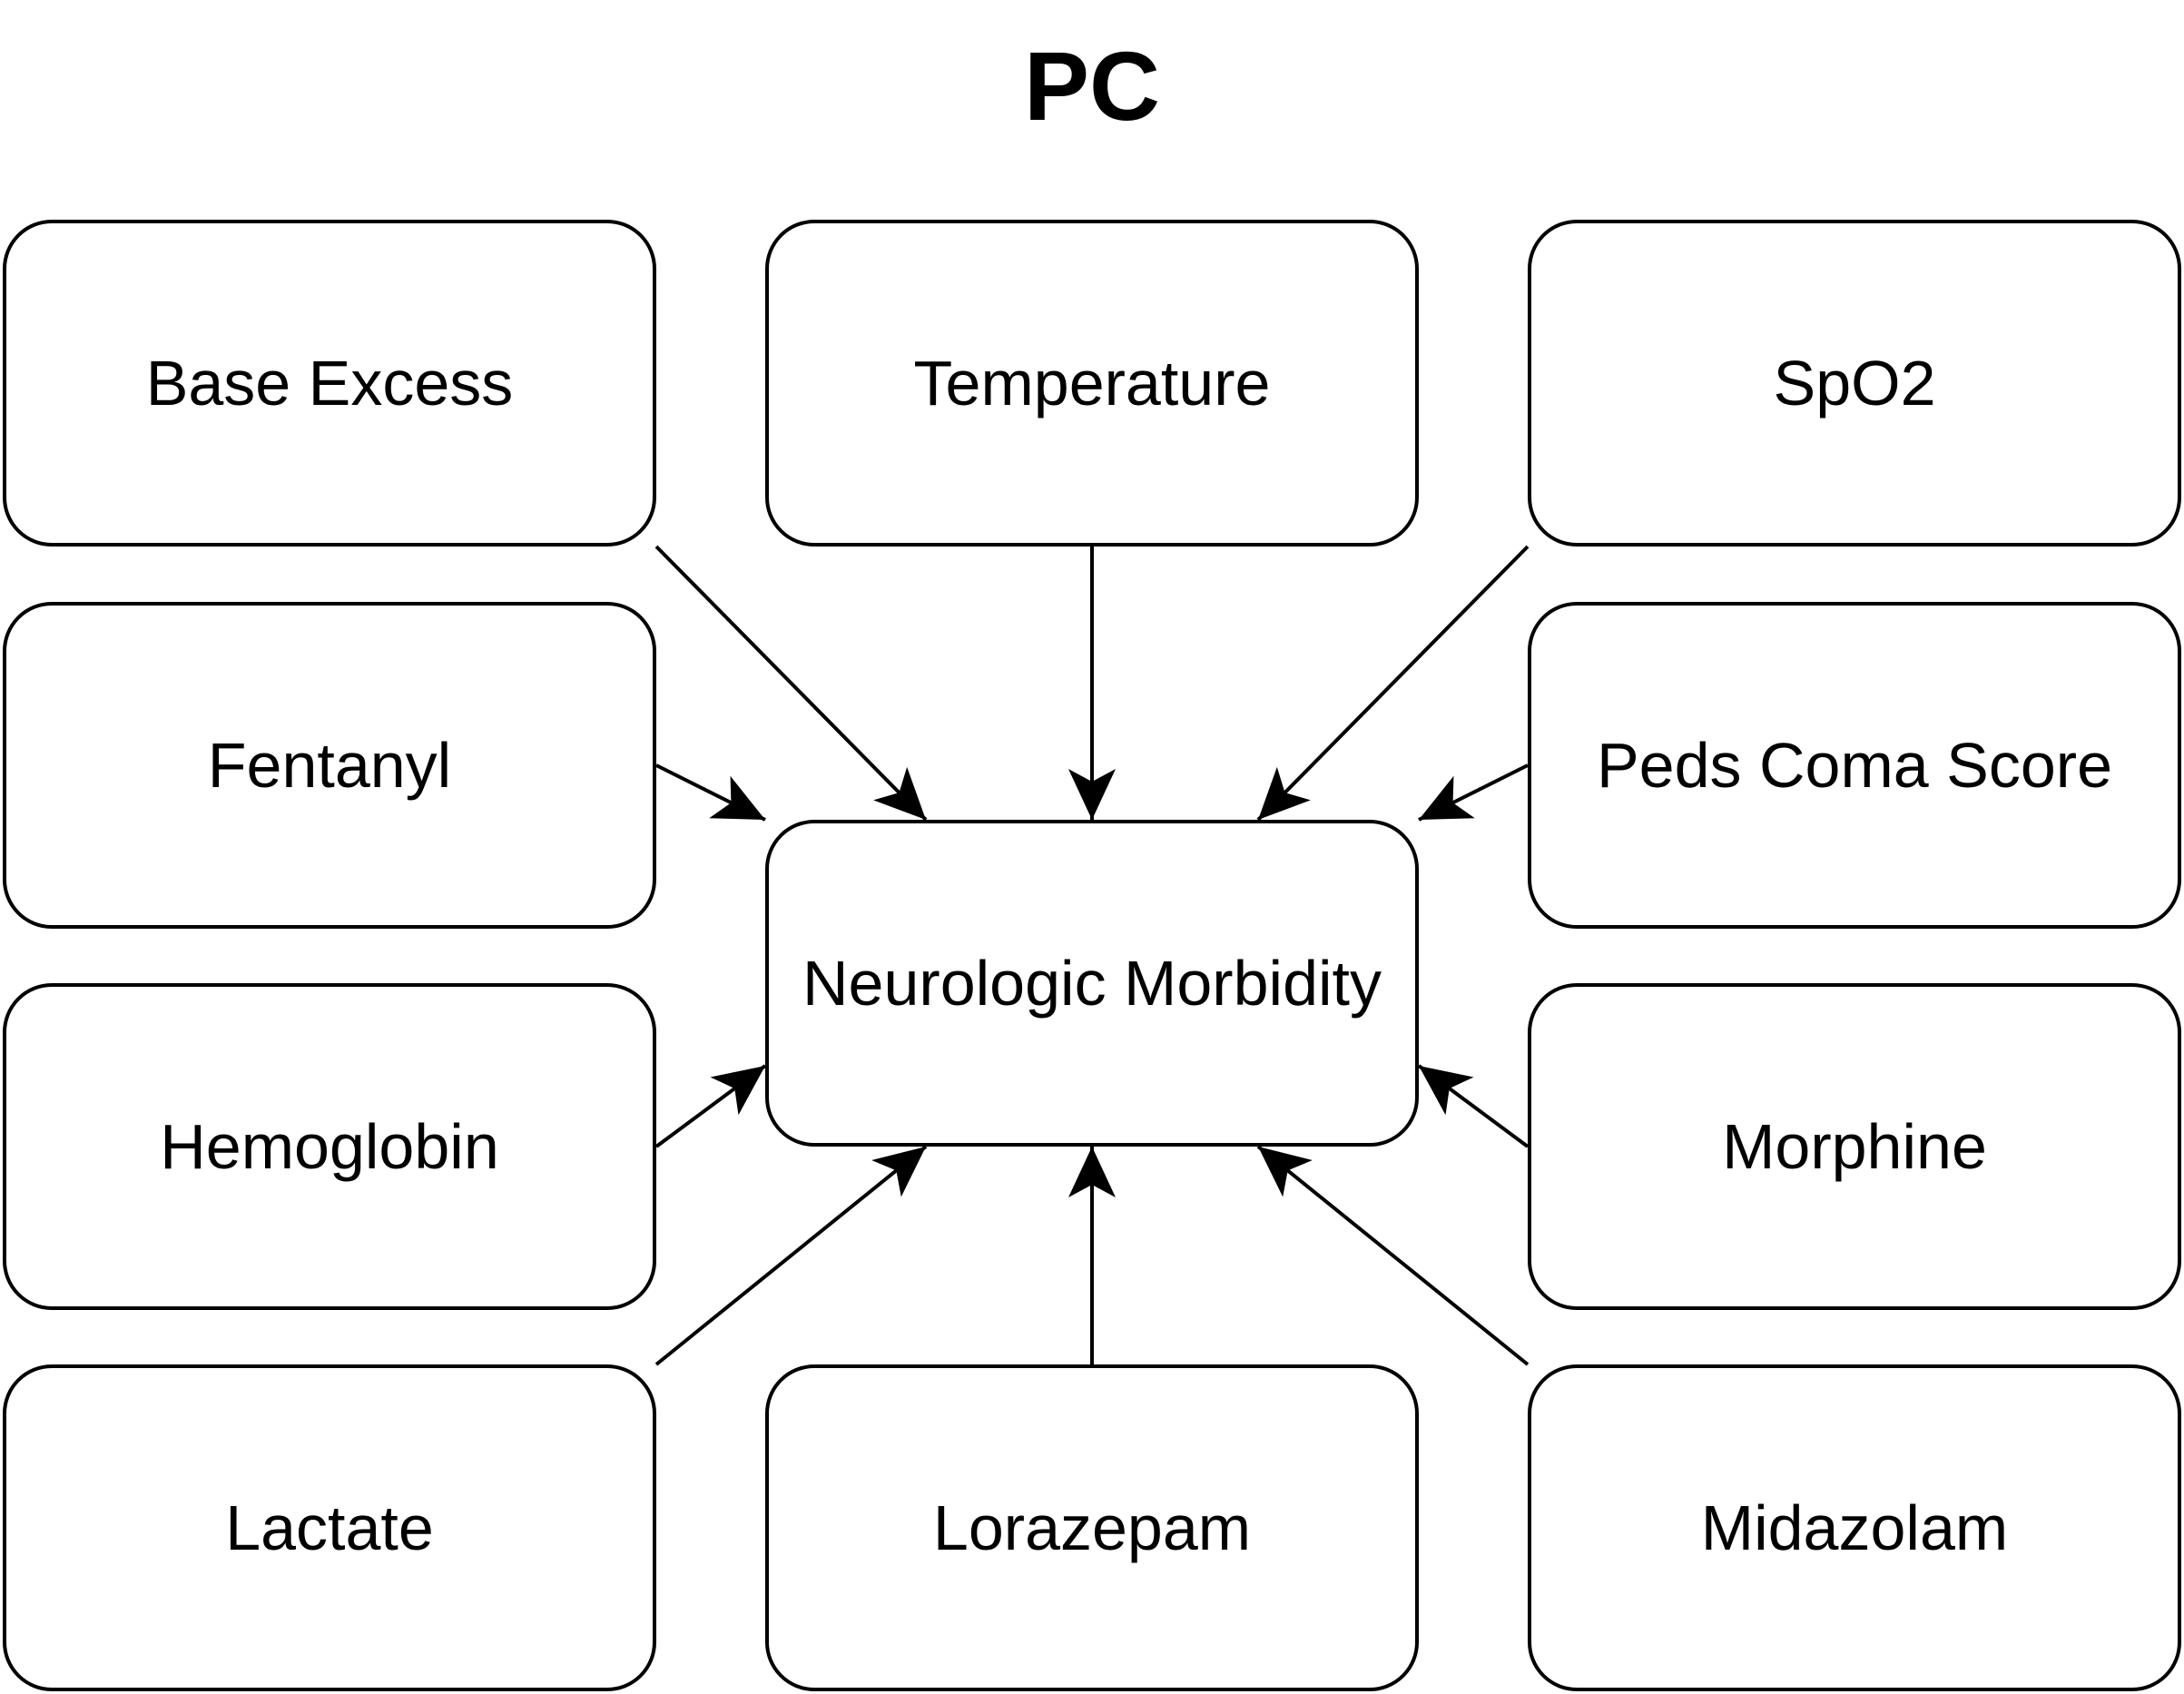  I want to click on edge-fentanyl, so click(710, 793).